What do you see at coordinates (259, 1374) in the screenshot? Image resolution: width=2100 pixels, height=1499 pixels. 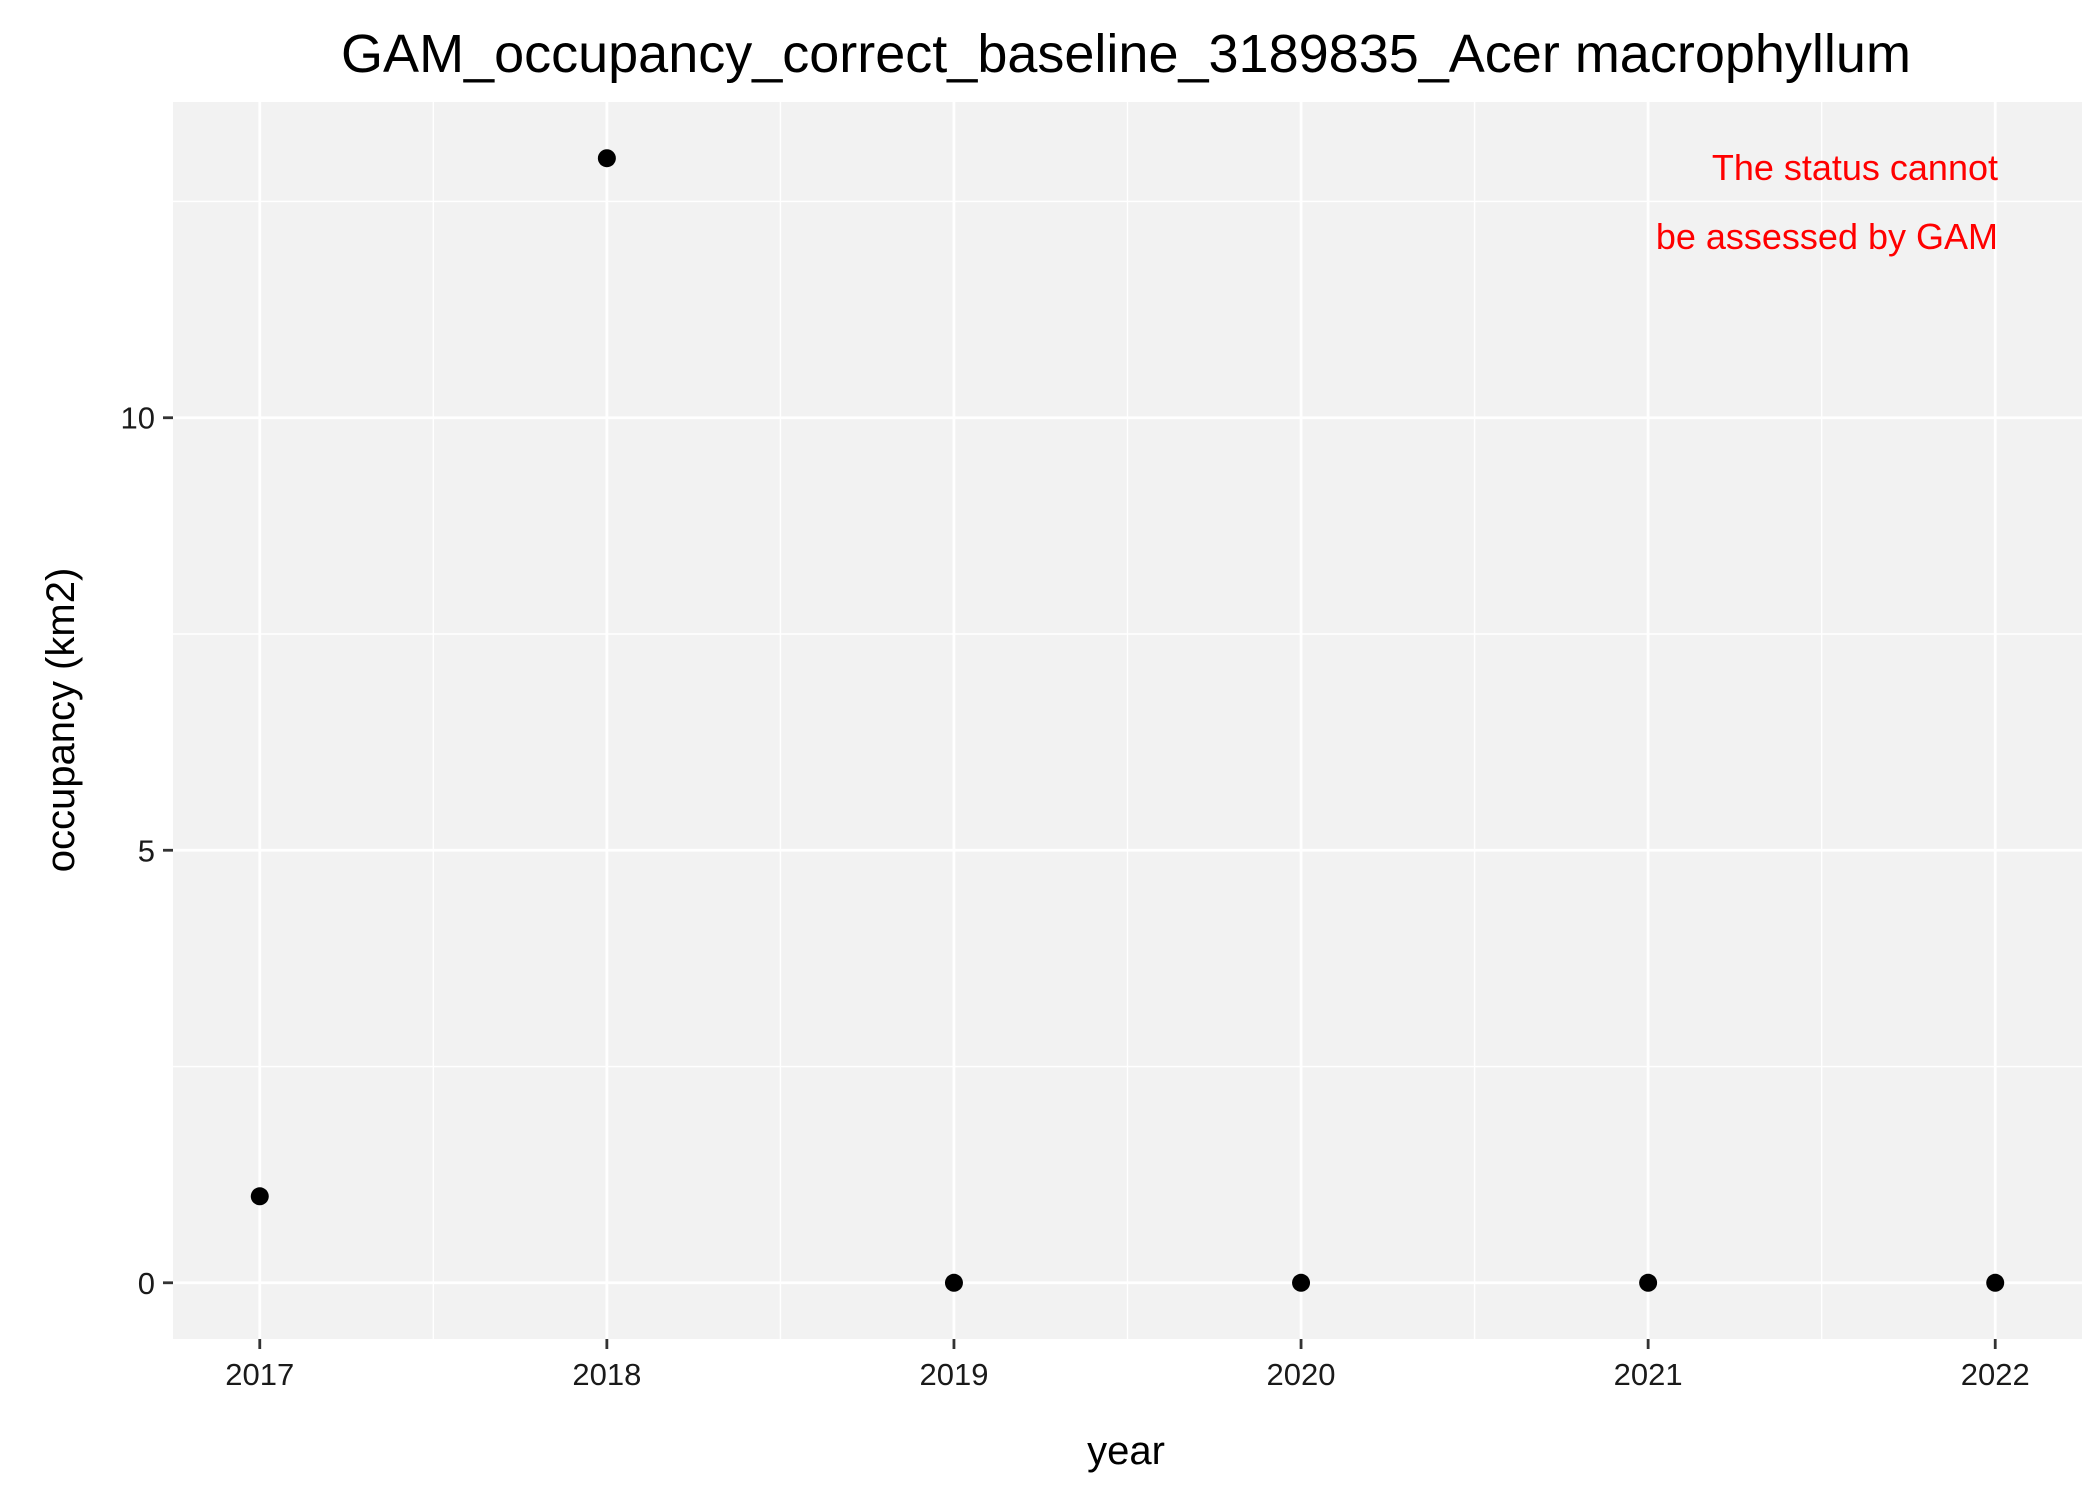 I see `x-tick-label: 2017` at bounding box center [259, 1374].